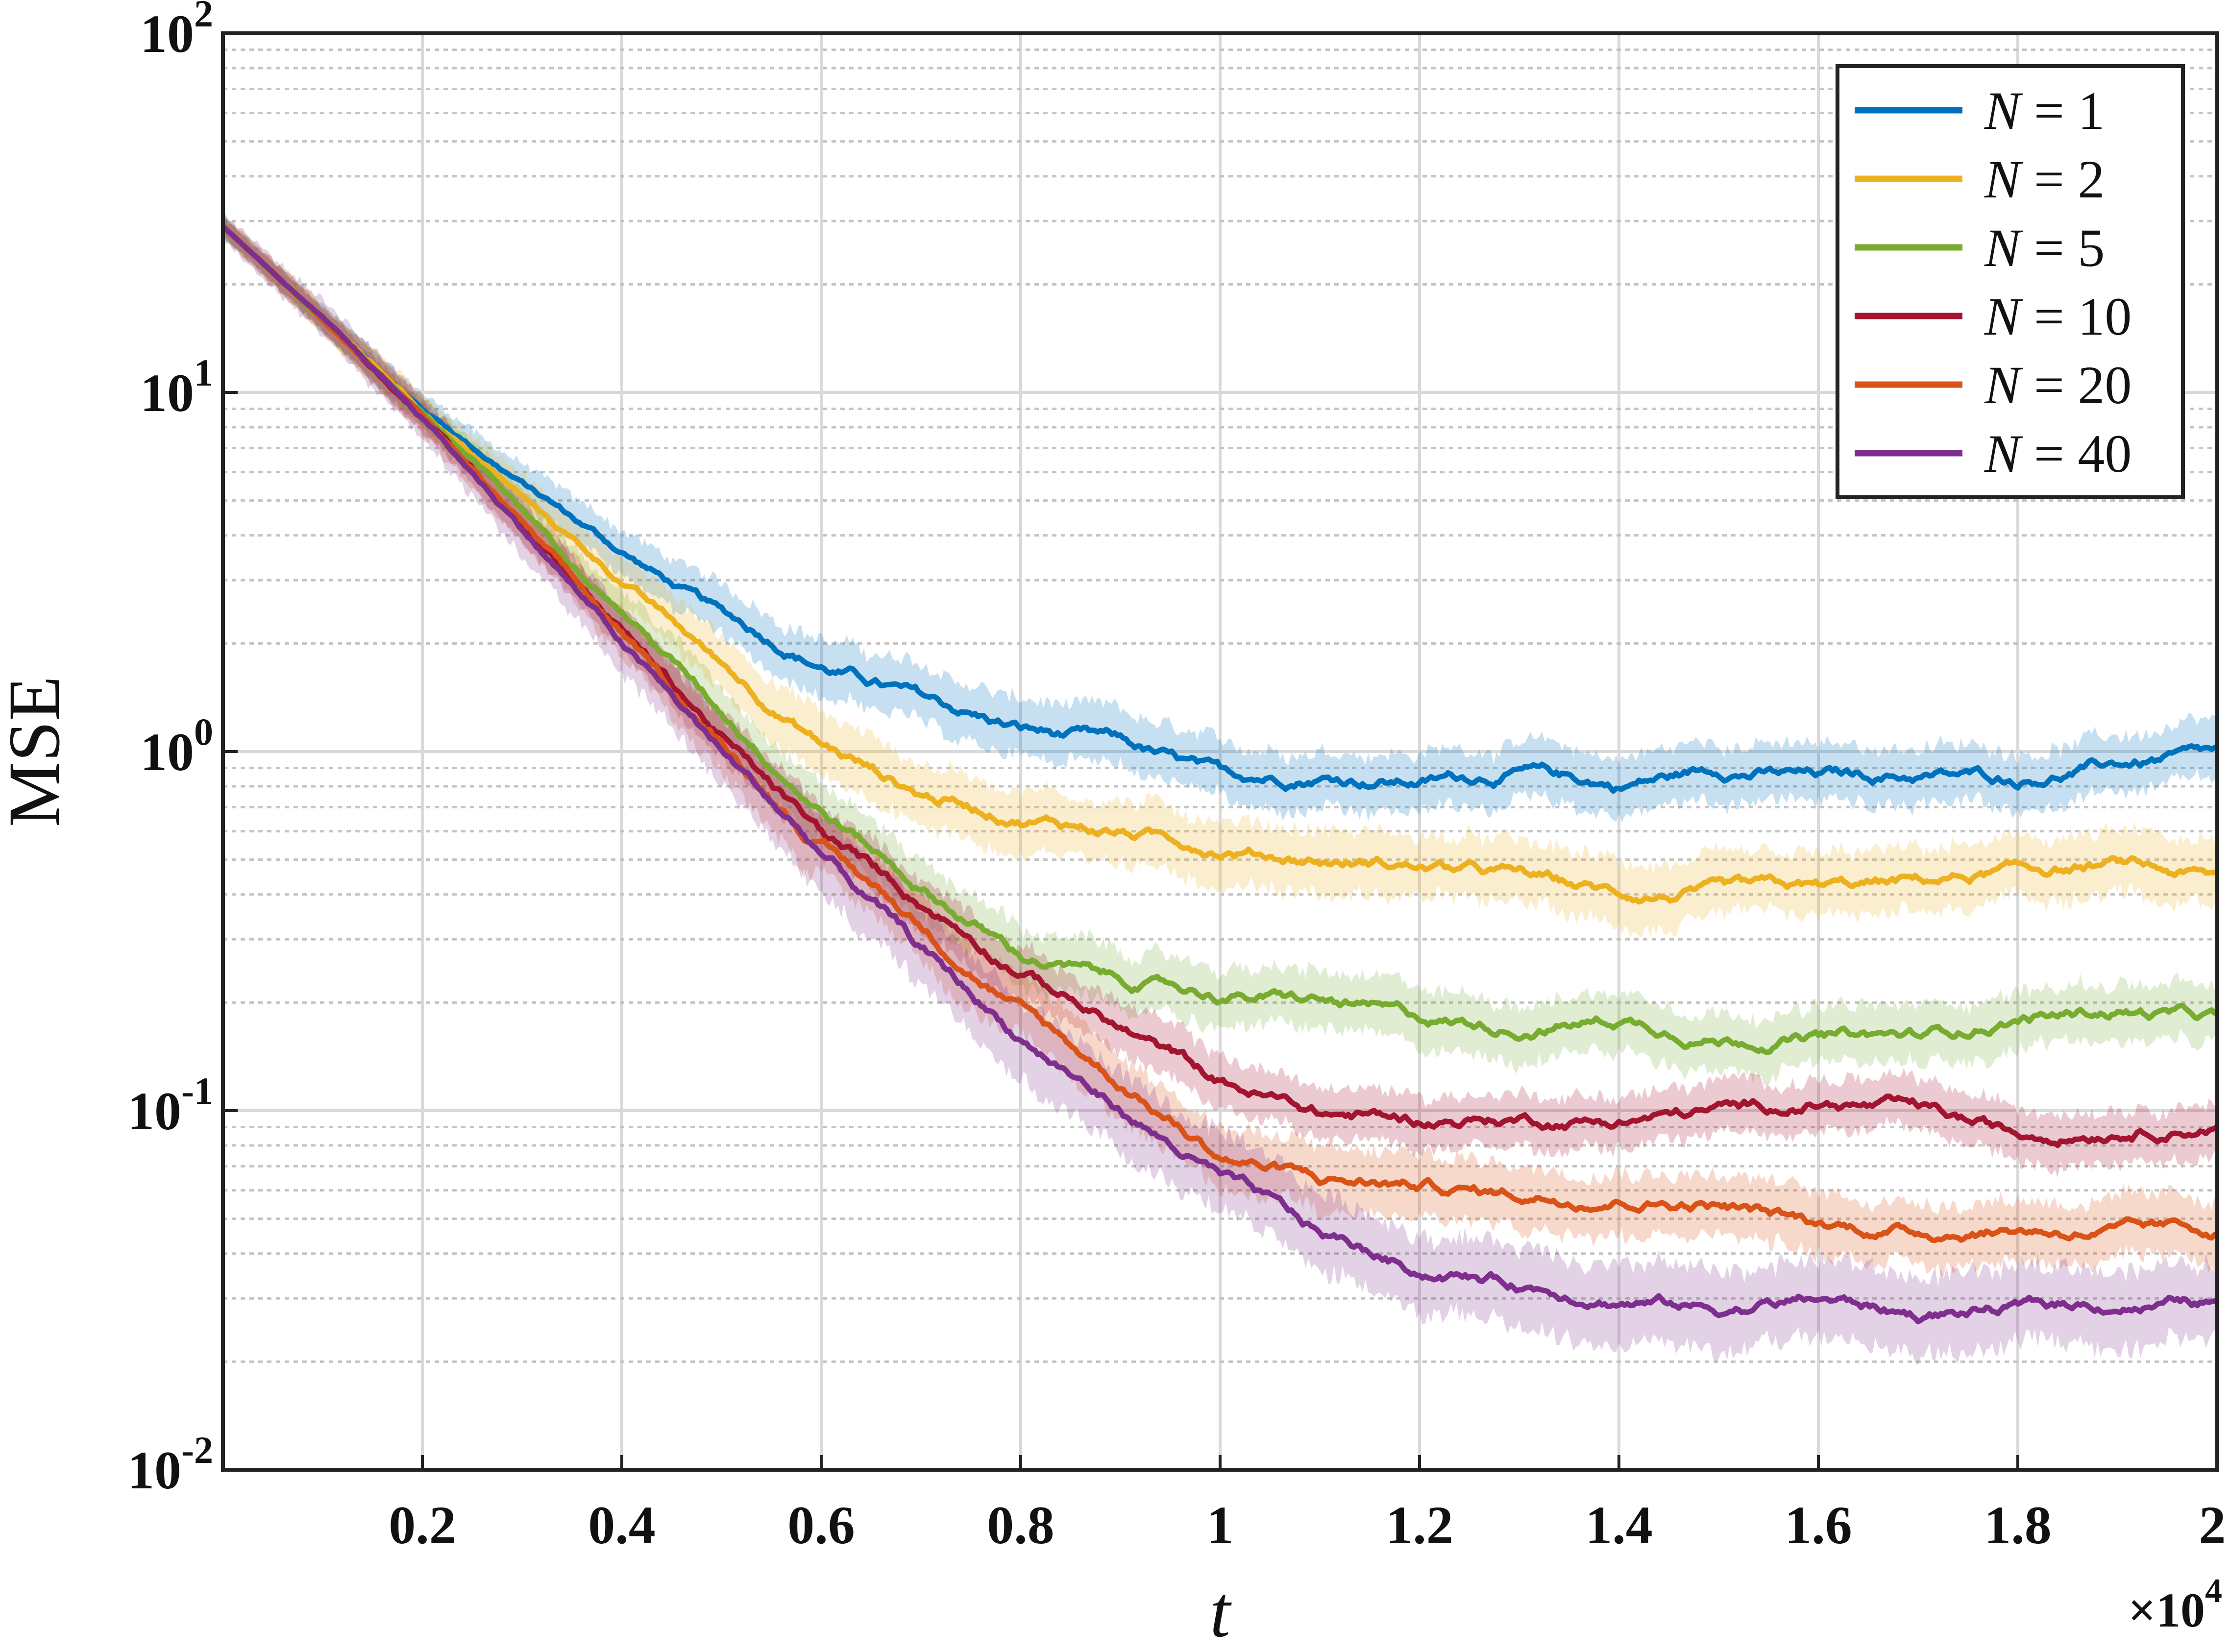  I want to click on y-tick-exponent: -1, so click(197, 1090).